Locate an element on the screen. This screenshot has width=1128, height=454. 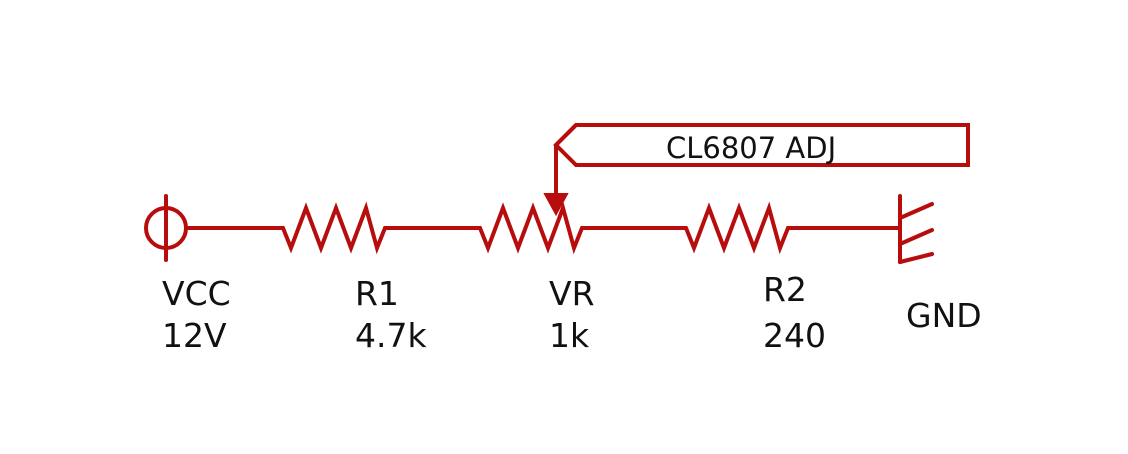
gnd-name-label: GND is located at coordinates (944, 315).